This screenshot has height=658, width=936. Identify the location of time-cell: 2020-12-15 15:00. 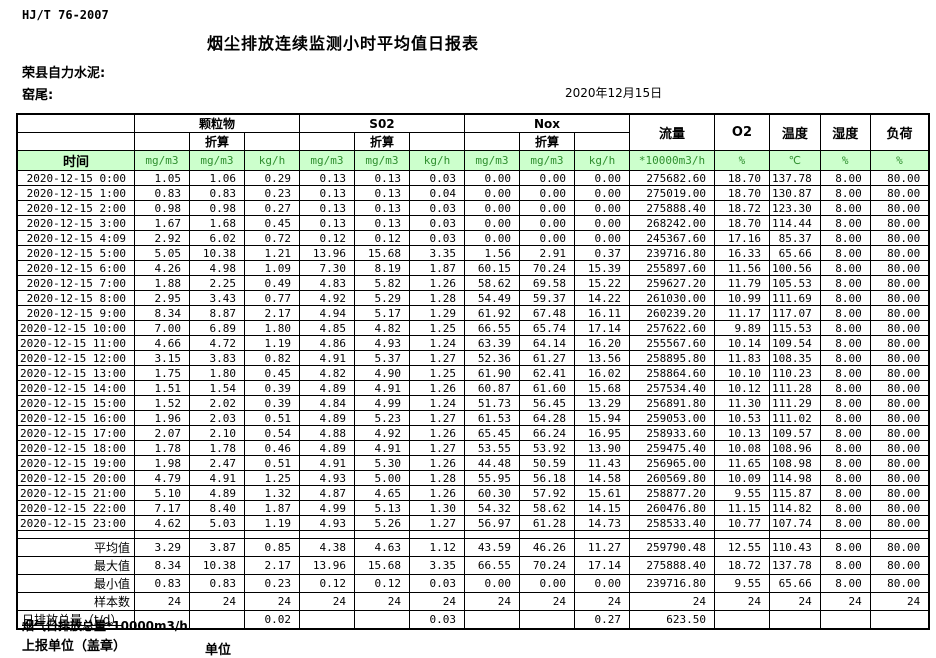
(75, 403).